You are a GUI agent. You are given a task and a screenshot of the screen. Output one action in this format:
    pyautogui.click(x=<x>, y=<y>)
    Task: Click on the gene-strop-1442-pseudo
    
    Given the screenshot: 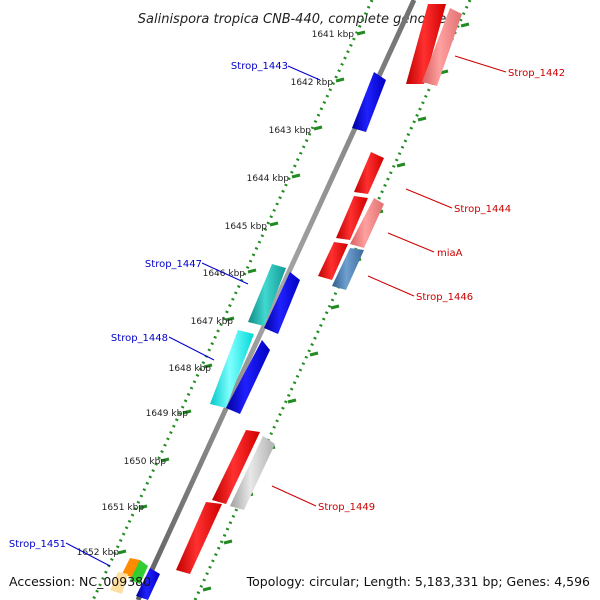 What is the action you would take?
    pyautogui.click(x=442, y=47)
    